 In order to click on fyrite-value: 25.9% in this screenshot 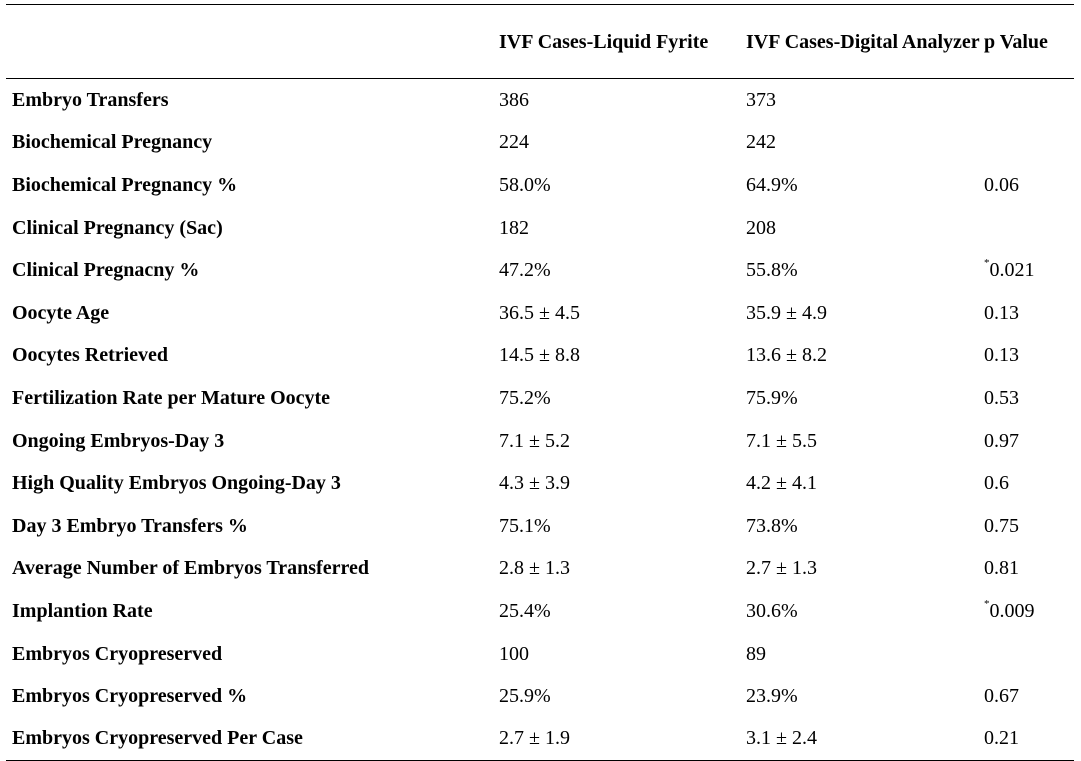, I will do `click(525, 696)`.